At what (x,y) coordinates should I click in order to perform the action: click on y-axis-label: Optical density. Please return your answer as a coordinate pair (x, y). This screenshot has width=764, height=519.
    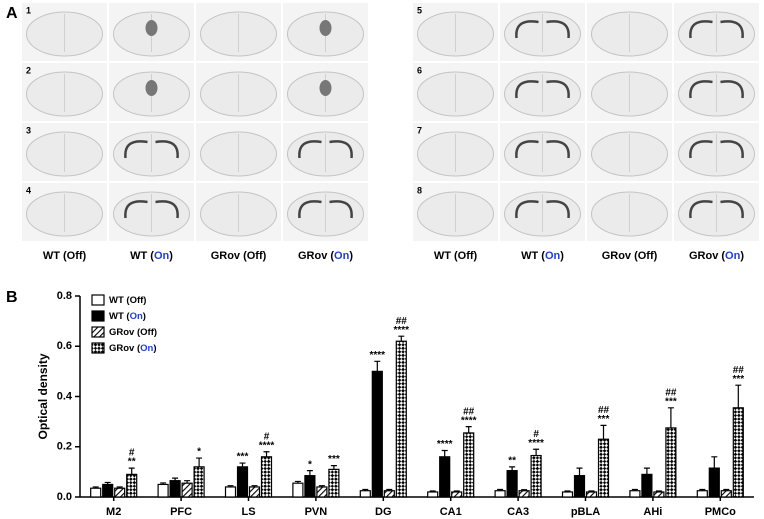
    Looking at the image, I should click on (43, 396).